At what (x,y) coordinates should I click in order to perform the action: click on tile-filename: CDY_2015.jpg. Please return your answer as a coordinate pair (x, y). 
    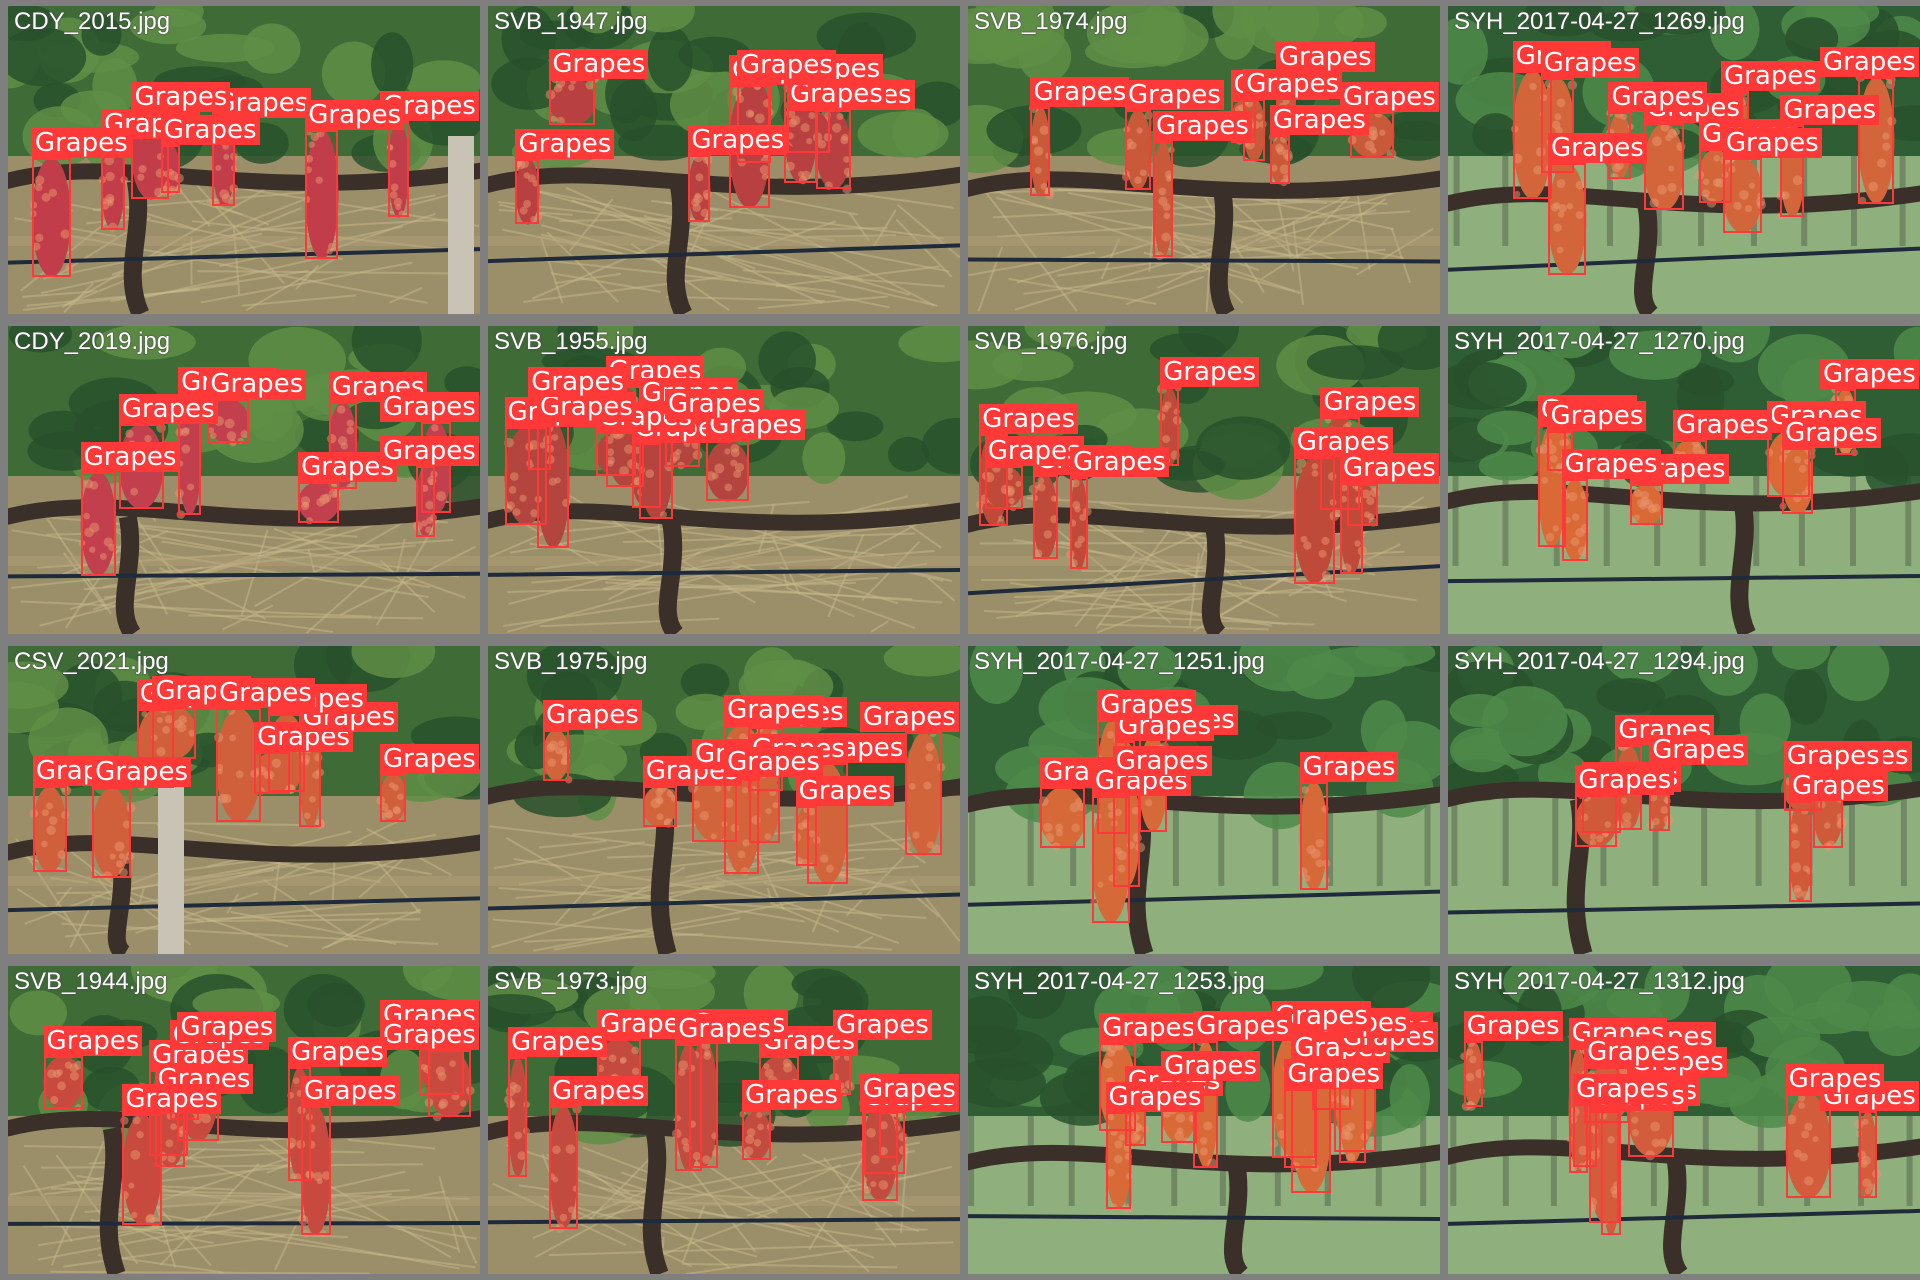
    Looking at the image, I should click on (92, 21).